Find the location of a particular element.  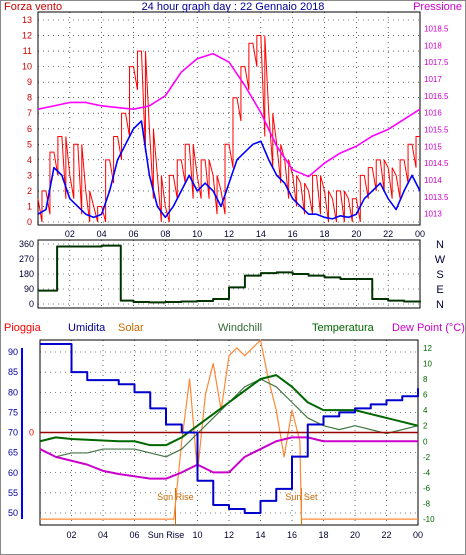

panel3-legend-item: Pioggia is located at coordinates (23, 328).